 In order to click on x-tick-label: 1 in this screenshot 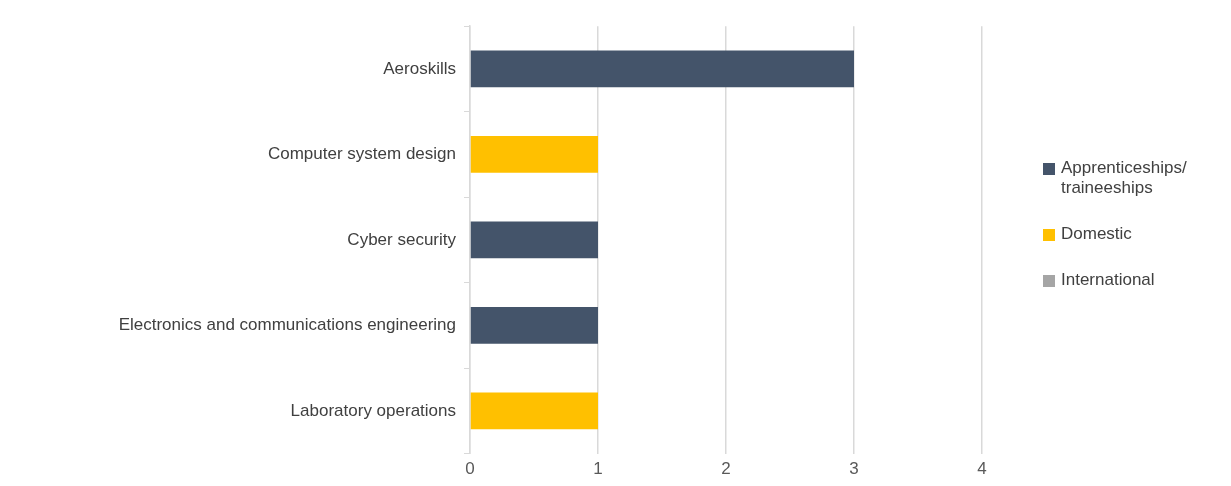, I will do `click(598, 469)`.